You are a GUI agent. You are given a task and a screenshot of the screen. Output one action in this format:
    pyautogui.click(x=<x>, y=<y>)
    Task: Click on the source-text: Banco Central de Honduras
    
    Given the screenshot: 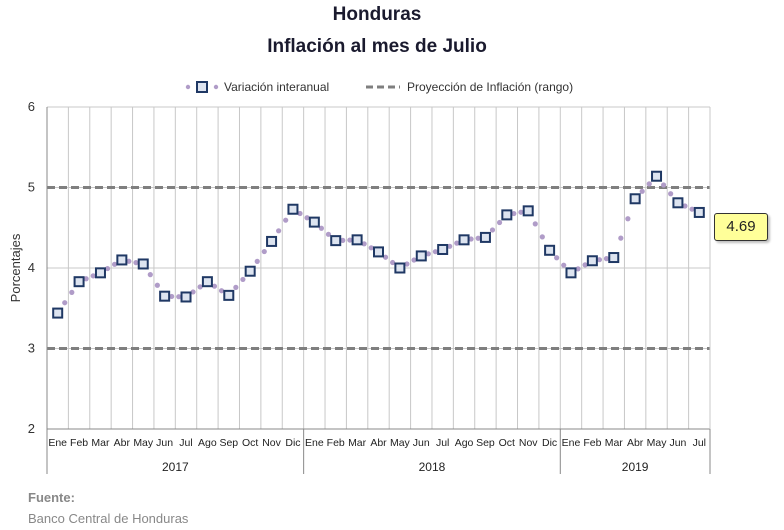 What is the action you would take?
    pyautogui.click(x=108, y=518)
    